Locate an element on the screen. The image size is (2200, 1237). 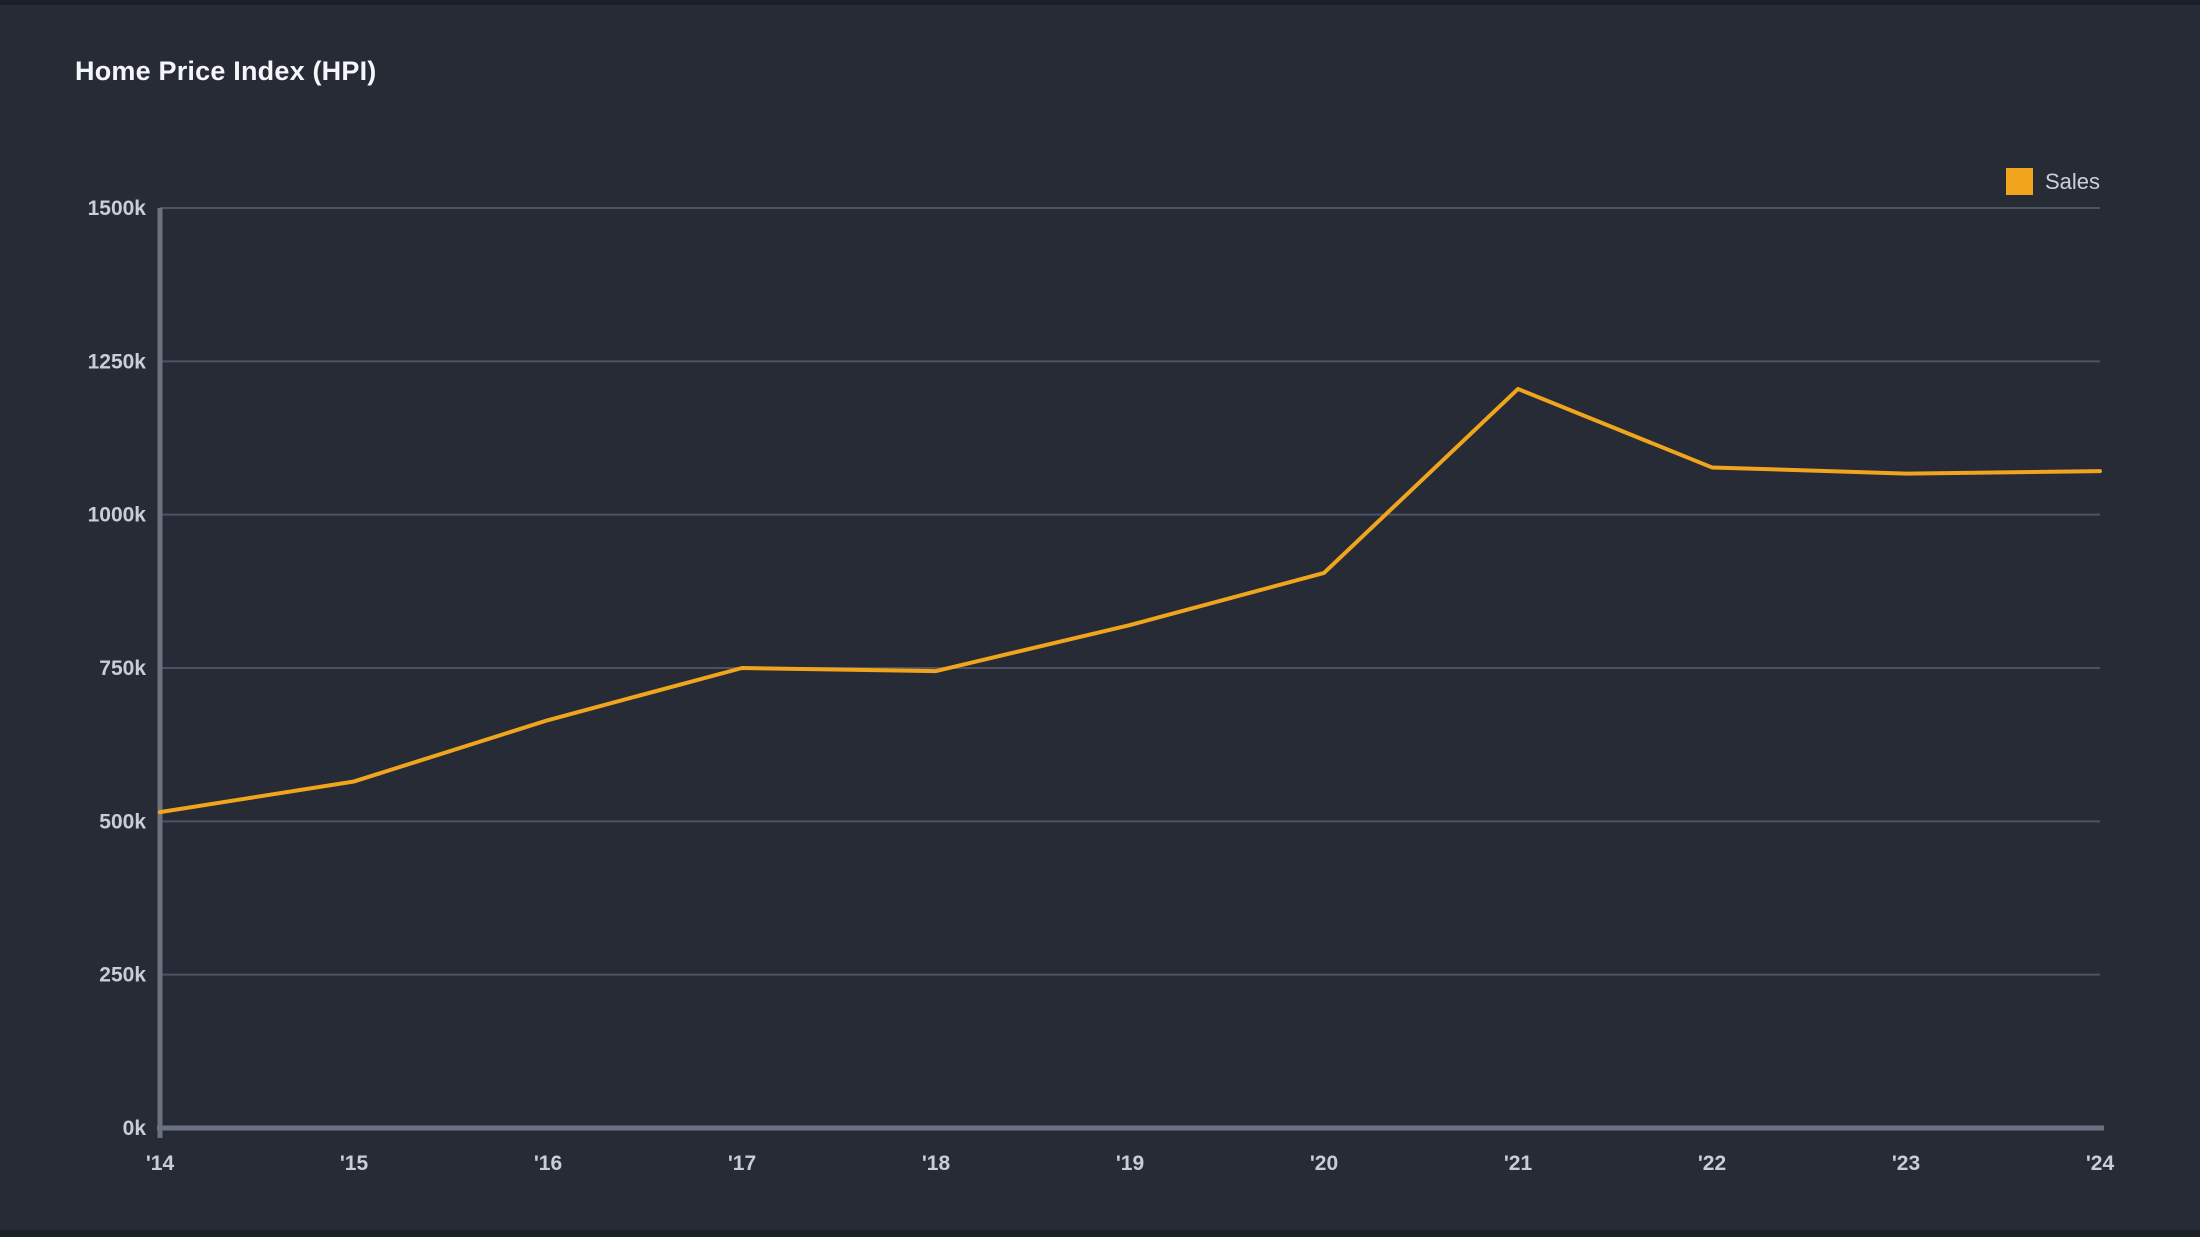
y-tick-label: 1250k is located at coordinates (117, 361).